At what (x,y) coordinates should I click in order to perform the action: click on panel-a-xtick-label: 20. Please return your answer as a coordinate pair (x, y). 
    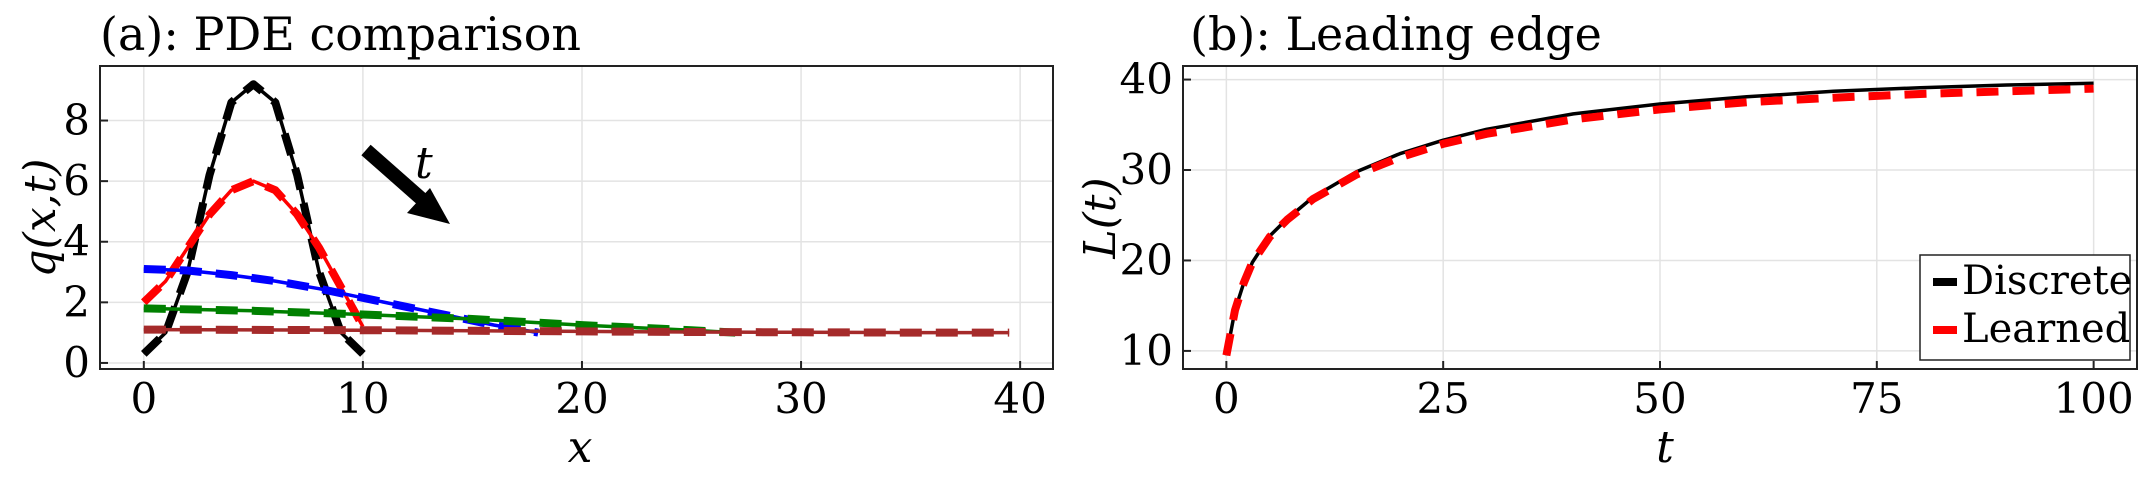
    Looking at the image, I should click on (581, 398).